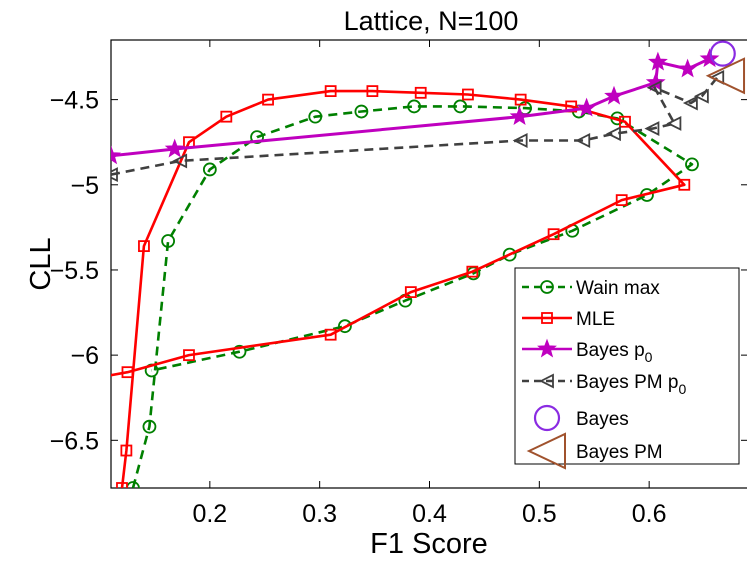 Image resolution: width=747 pixels, height=561 pixels. Describe the element at coordinates (209, 514) in the screenshot. I see `x-tick-label: 0.2` at that location.